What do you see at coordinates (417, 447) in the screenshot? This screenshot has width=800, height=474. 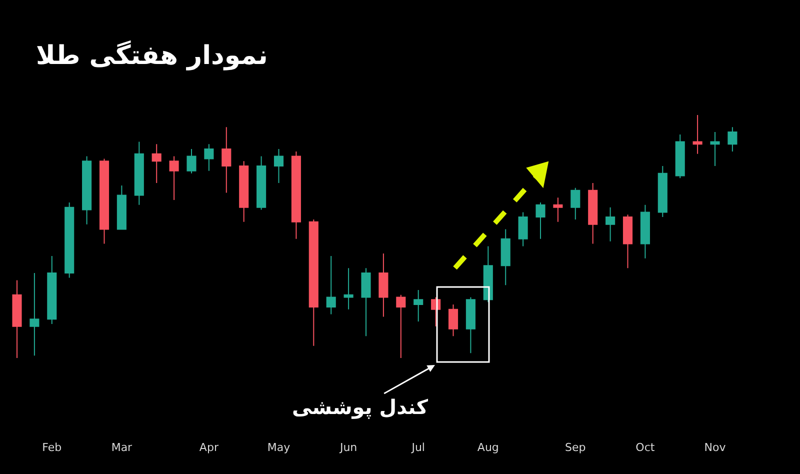 I see `x-tick-label: Jul` at bounding box center [417, 447].